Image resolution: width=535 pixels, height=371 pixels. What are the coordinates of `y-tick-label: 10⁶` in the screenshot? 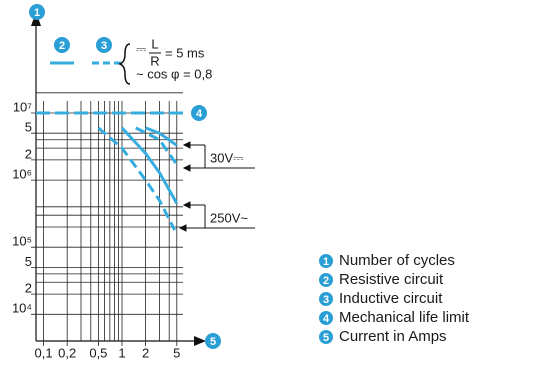 It's located at (22, 174).